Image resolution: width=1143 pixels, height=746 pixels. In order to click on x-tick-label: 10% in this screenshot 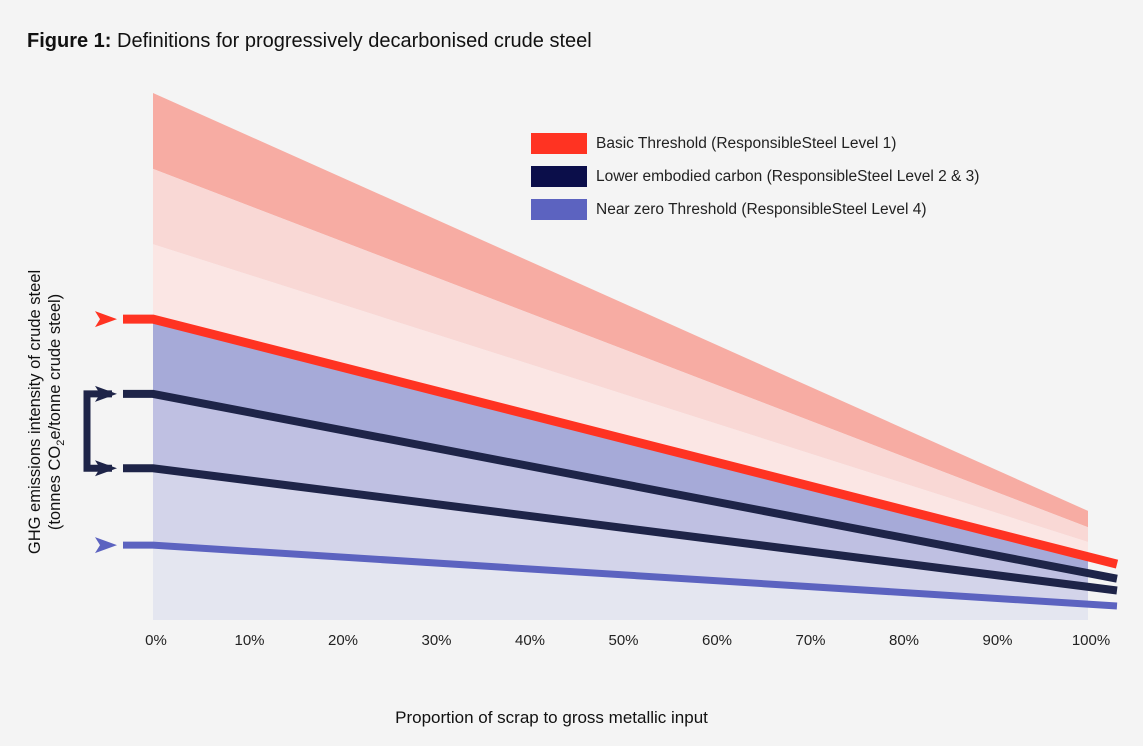, I will do `click(249, 640)`.